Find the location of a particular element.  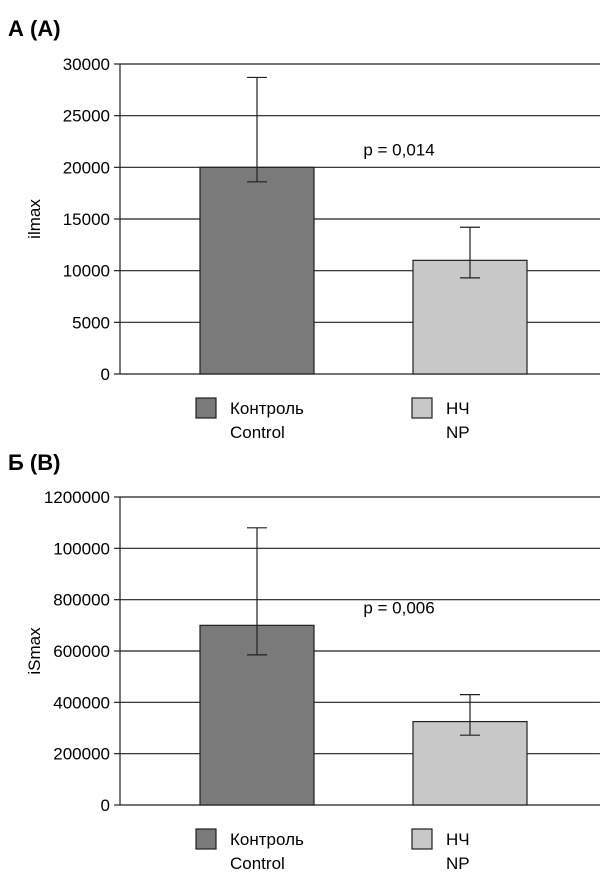

y-axis-label: ilmax is located at coordinates (34, 219).